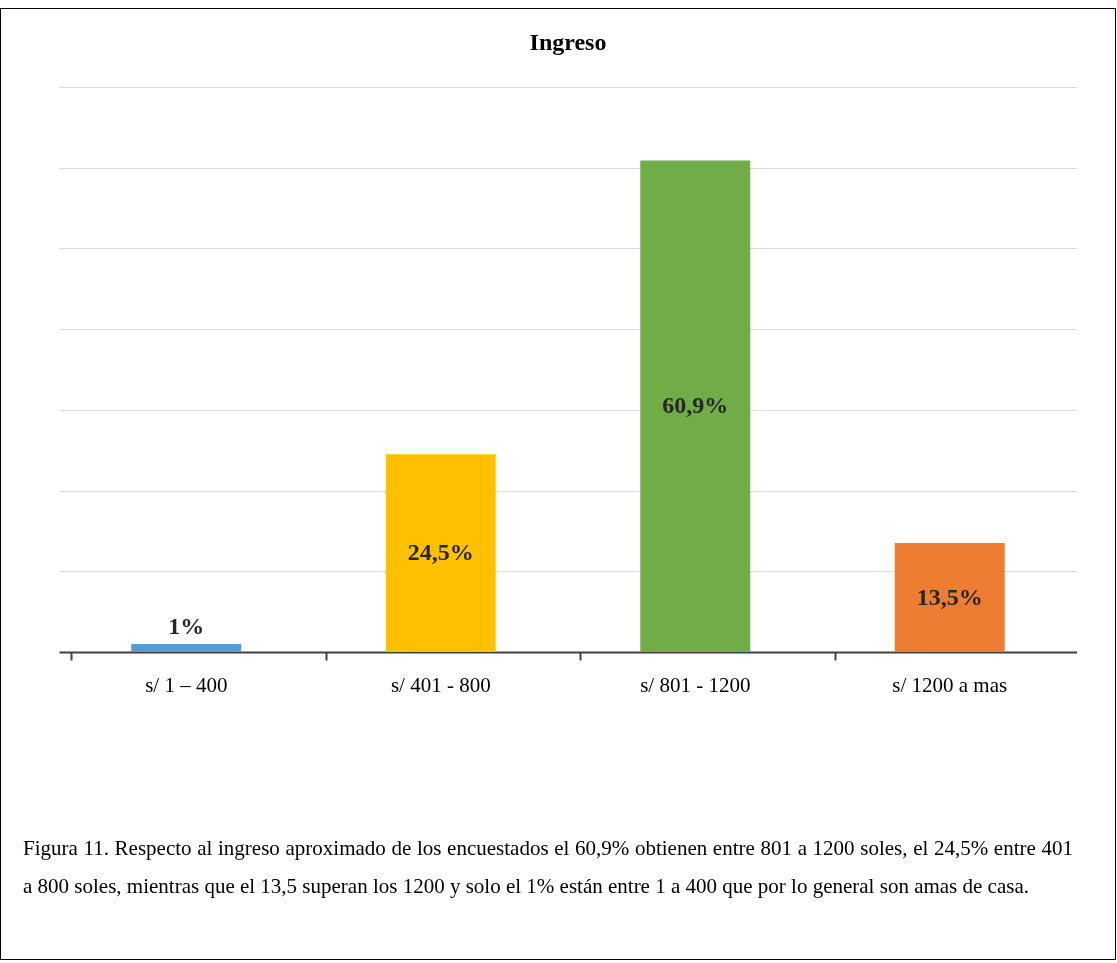 This screenshot has width=1117, height=963. Describe the element at coordinates (950, 684) in the screenshot. I see `x-tick-label: s/ 1200 a mas` at that location.